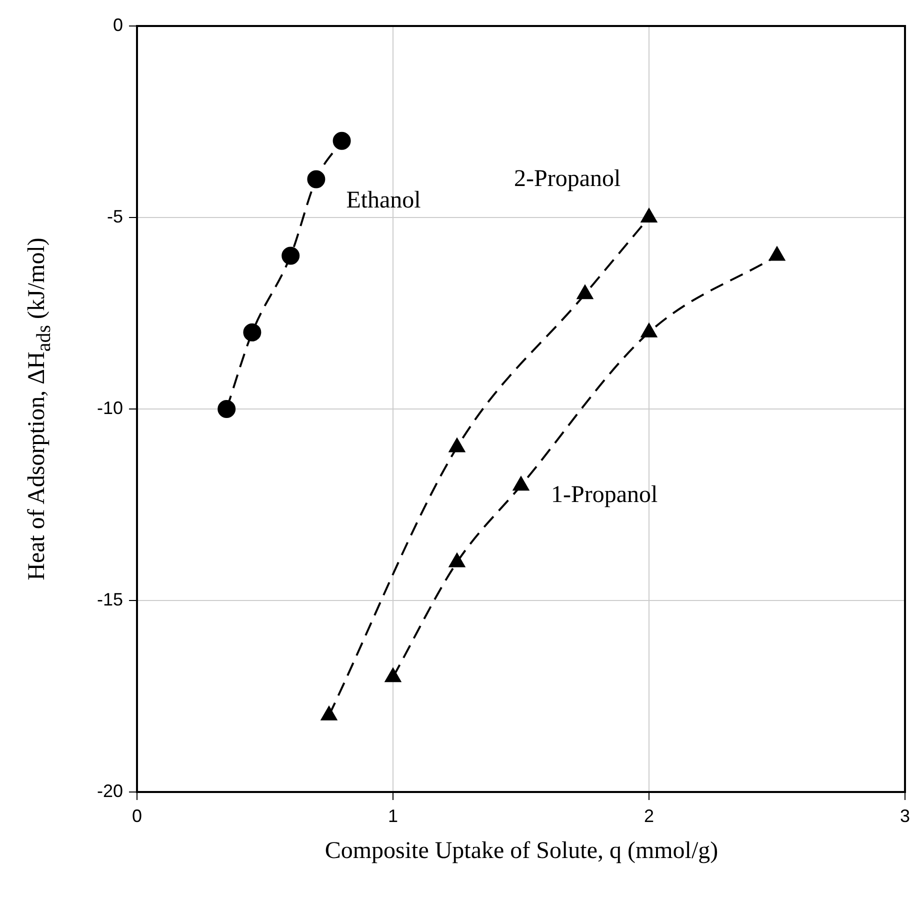 This screenshot has height=905, width=916. What do you see at coordinates (109, 790) in the screenshot?
I see `y-tick-label: -20` at bounding box center [109, 790].